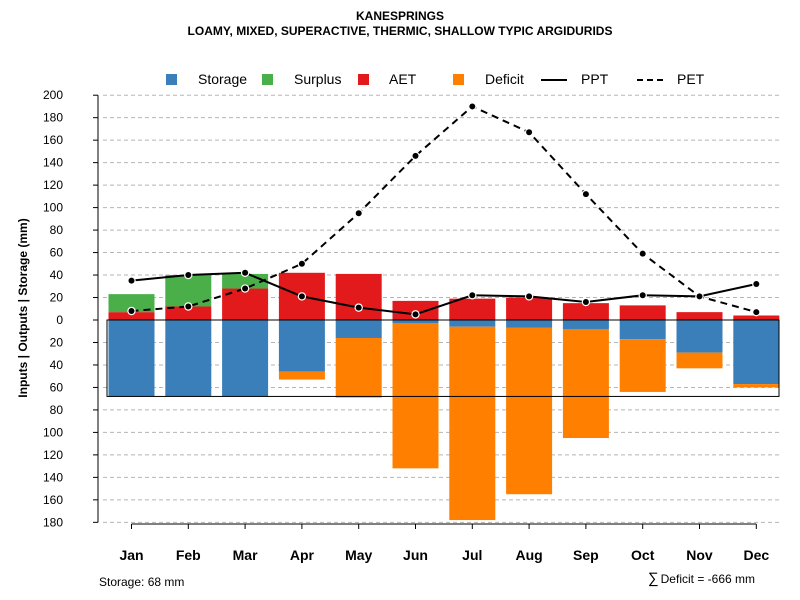  I want to click on deficit-footnote: ∑ Deficit = -666 mm, so click(701, 578).